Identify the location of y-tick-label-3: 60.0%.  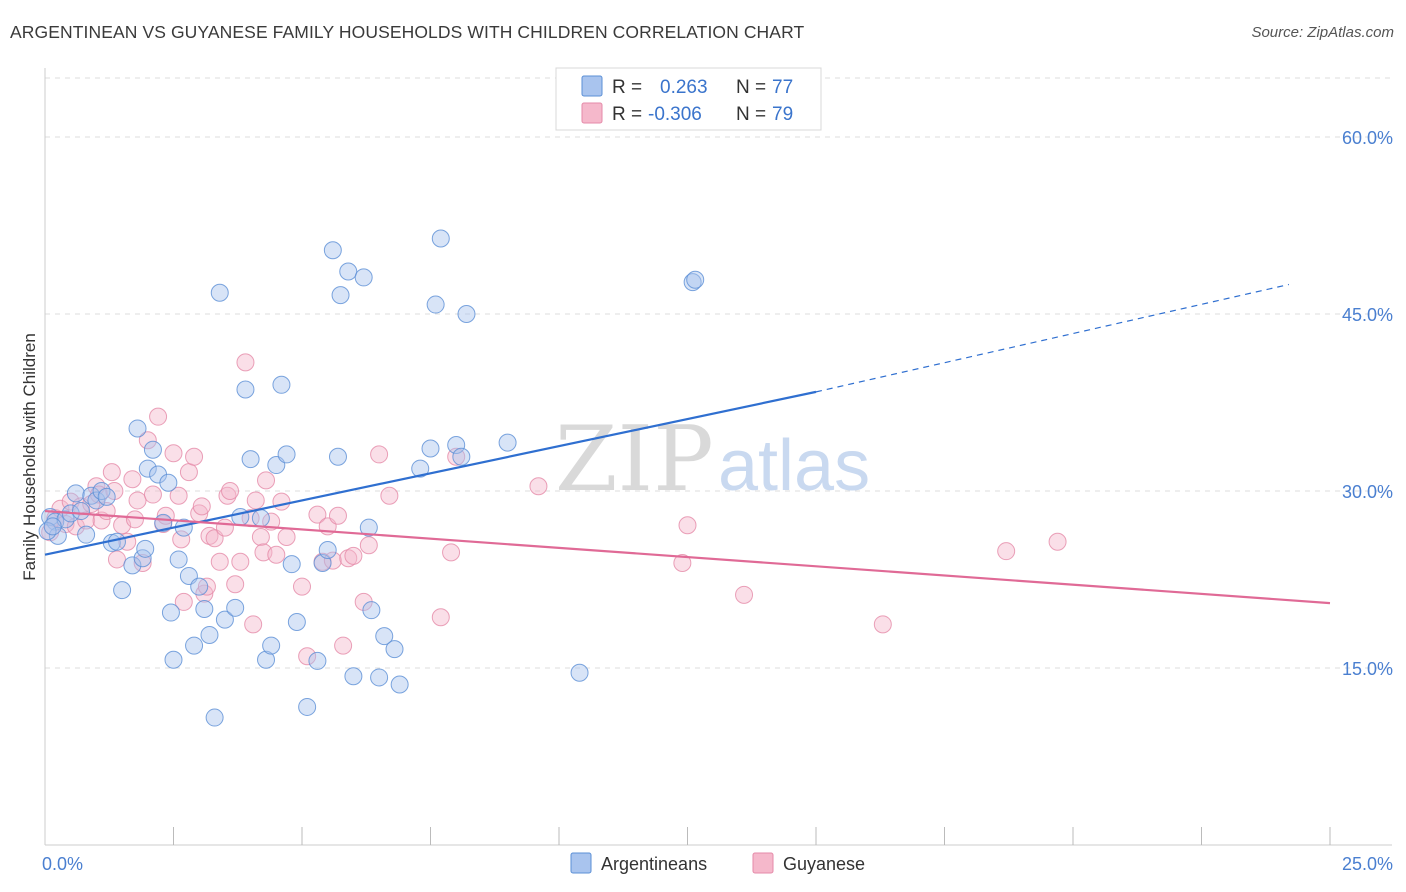
(1367, 138).